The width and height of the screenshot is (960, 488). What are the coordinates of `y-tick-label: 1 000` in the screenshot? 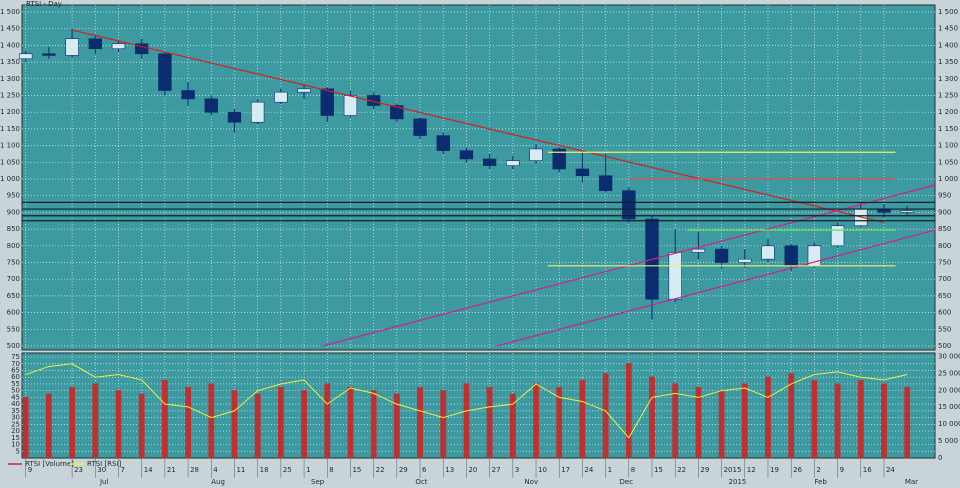 It's located at (948, 179).